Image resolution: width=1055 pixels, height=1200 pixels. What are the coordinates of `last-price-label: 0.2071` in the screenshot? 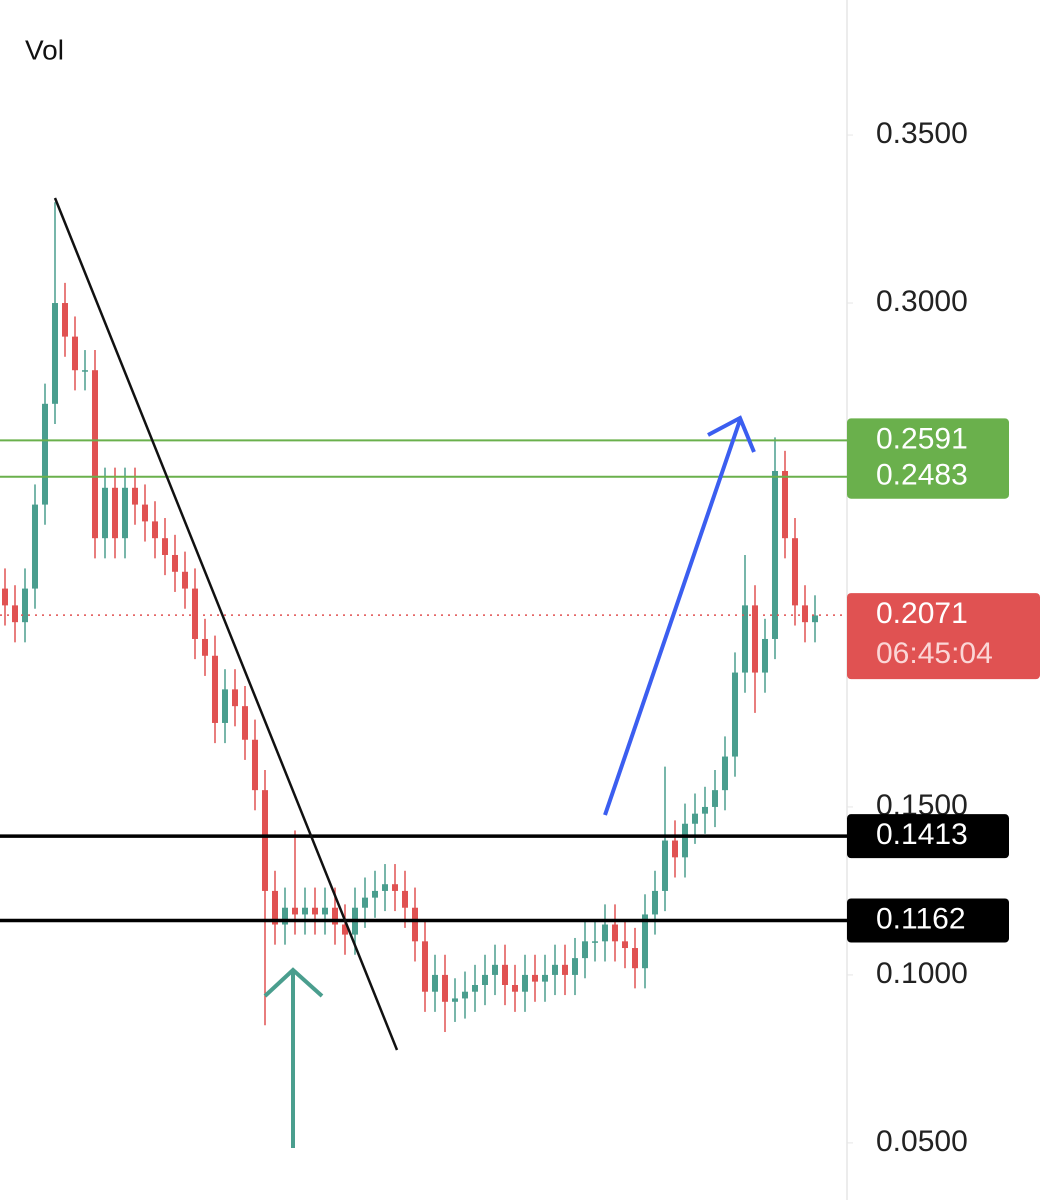 It's located at (922, 613).